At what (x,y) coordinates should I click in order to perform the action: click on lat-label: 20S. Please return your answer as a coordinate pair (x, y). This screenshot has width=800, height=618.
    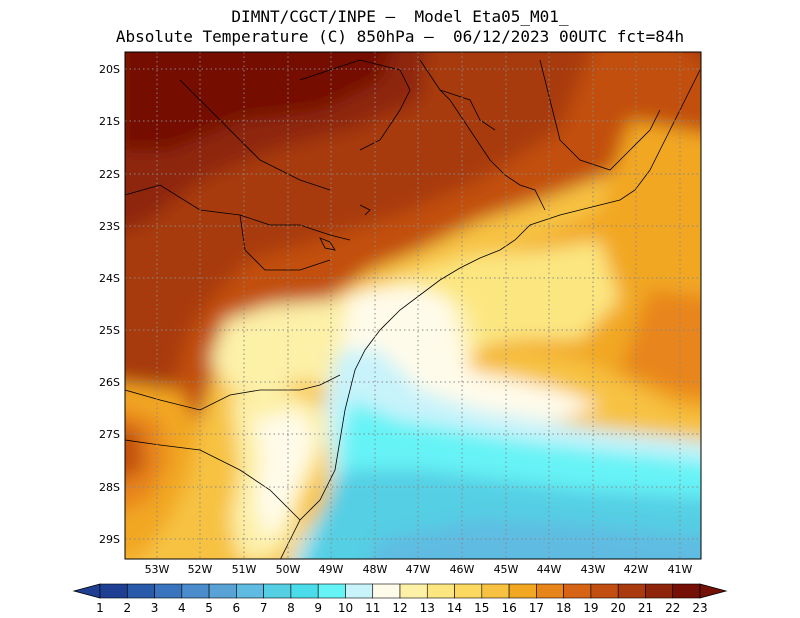
    Looking at the image, I should click on (109, 69).